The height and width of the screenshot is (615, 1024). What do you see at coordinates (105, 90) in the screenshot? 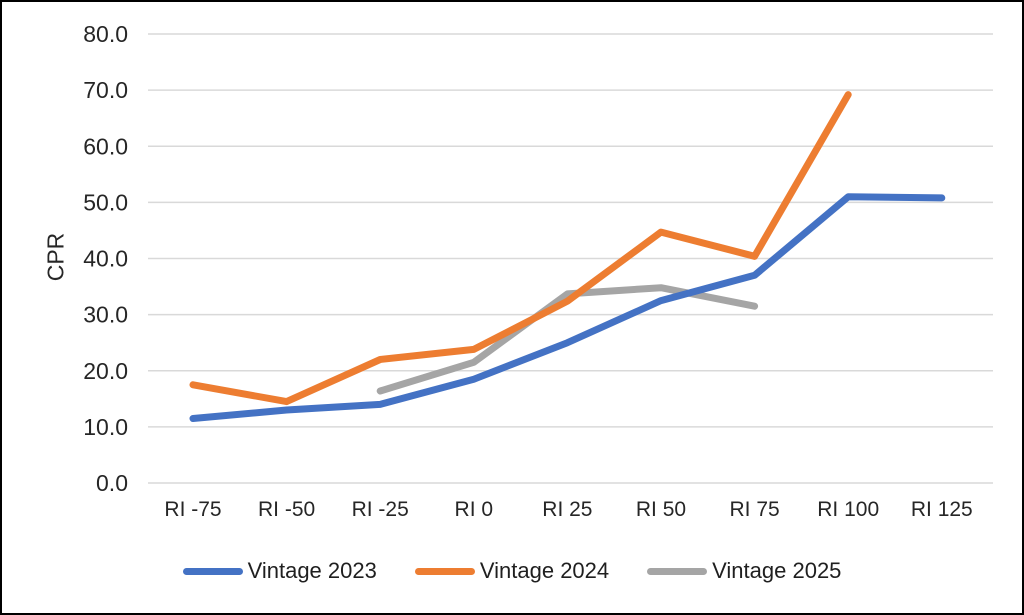
I see `y-axis-tick-label: 70.0` at bounding box center [105, 90].